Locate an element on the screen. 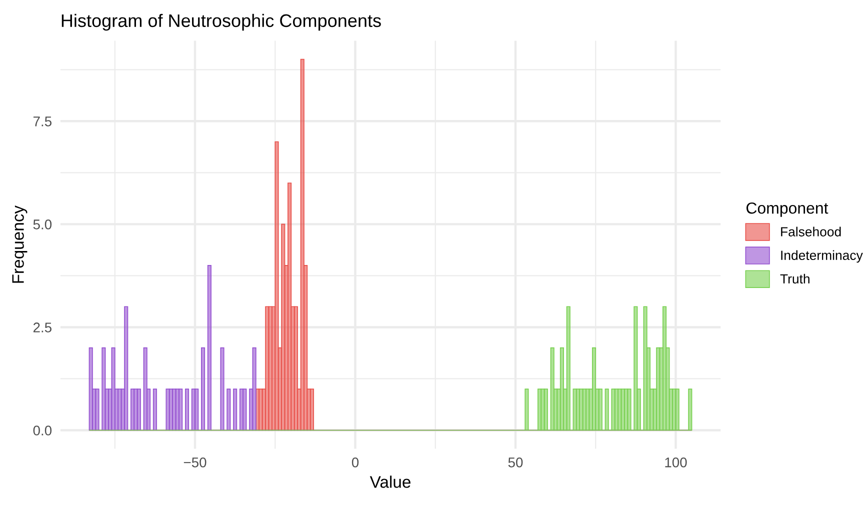 The height and width of the screenshot is (510, 863). x-axis-title: Value is located at coordinates (390, 482).